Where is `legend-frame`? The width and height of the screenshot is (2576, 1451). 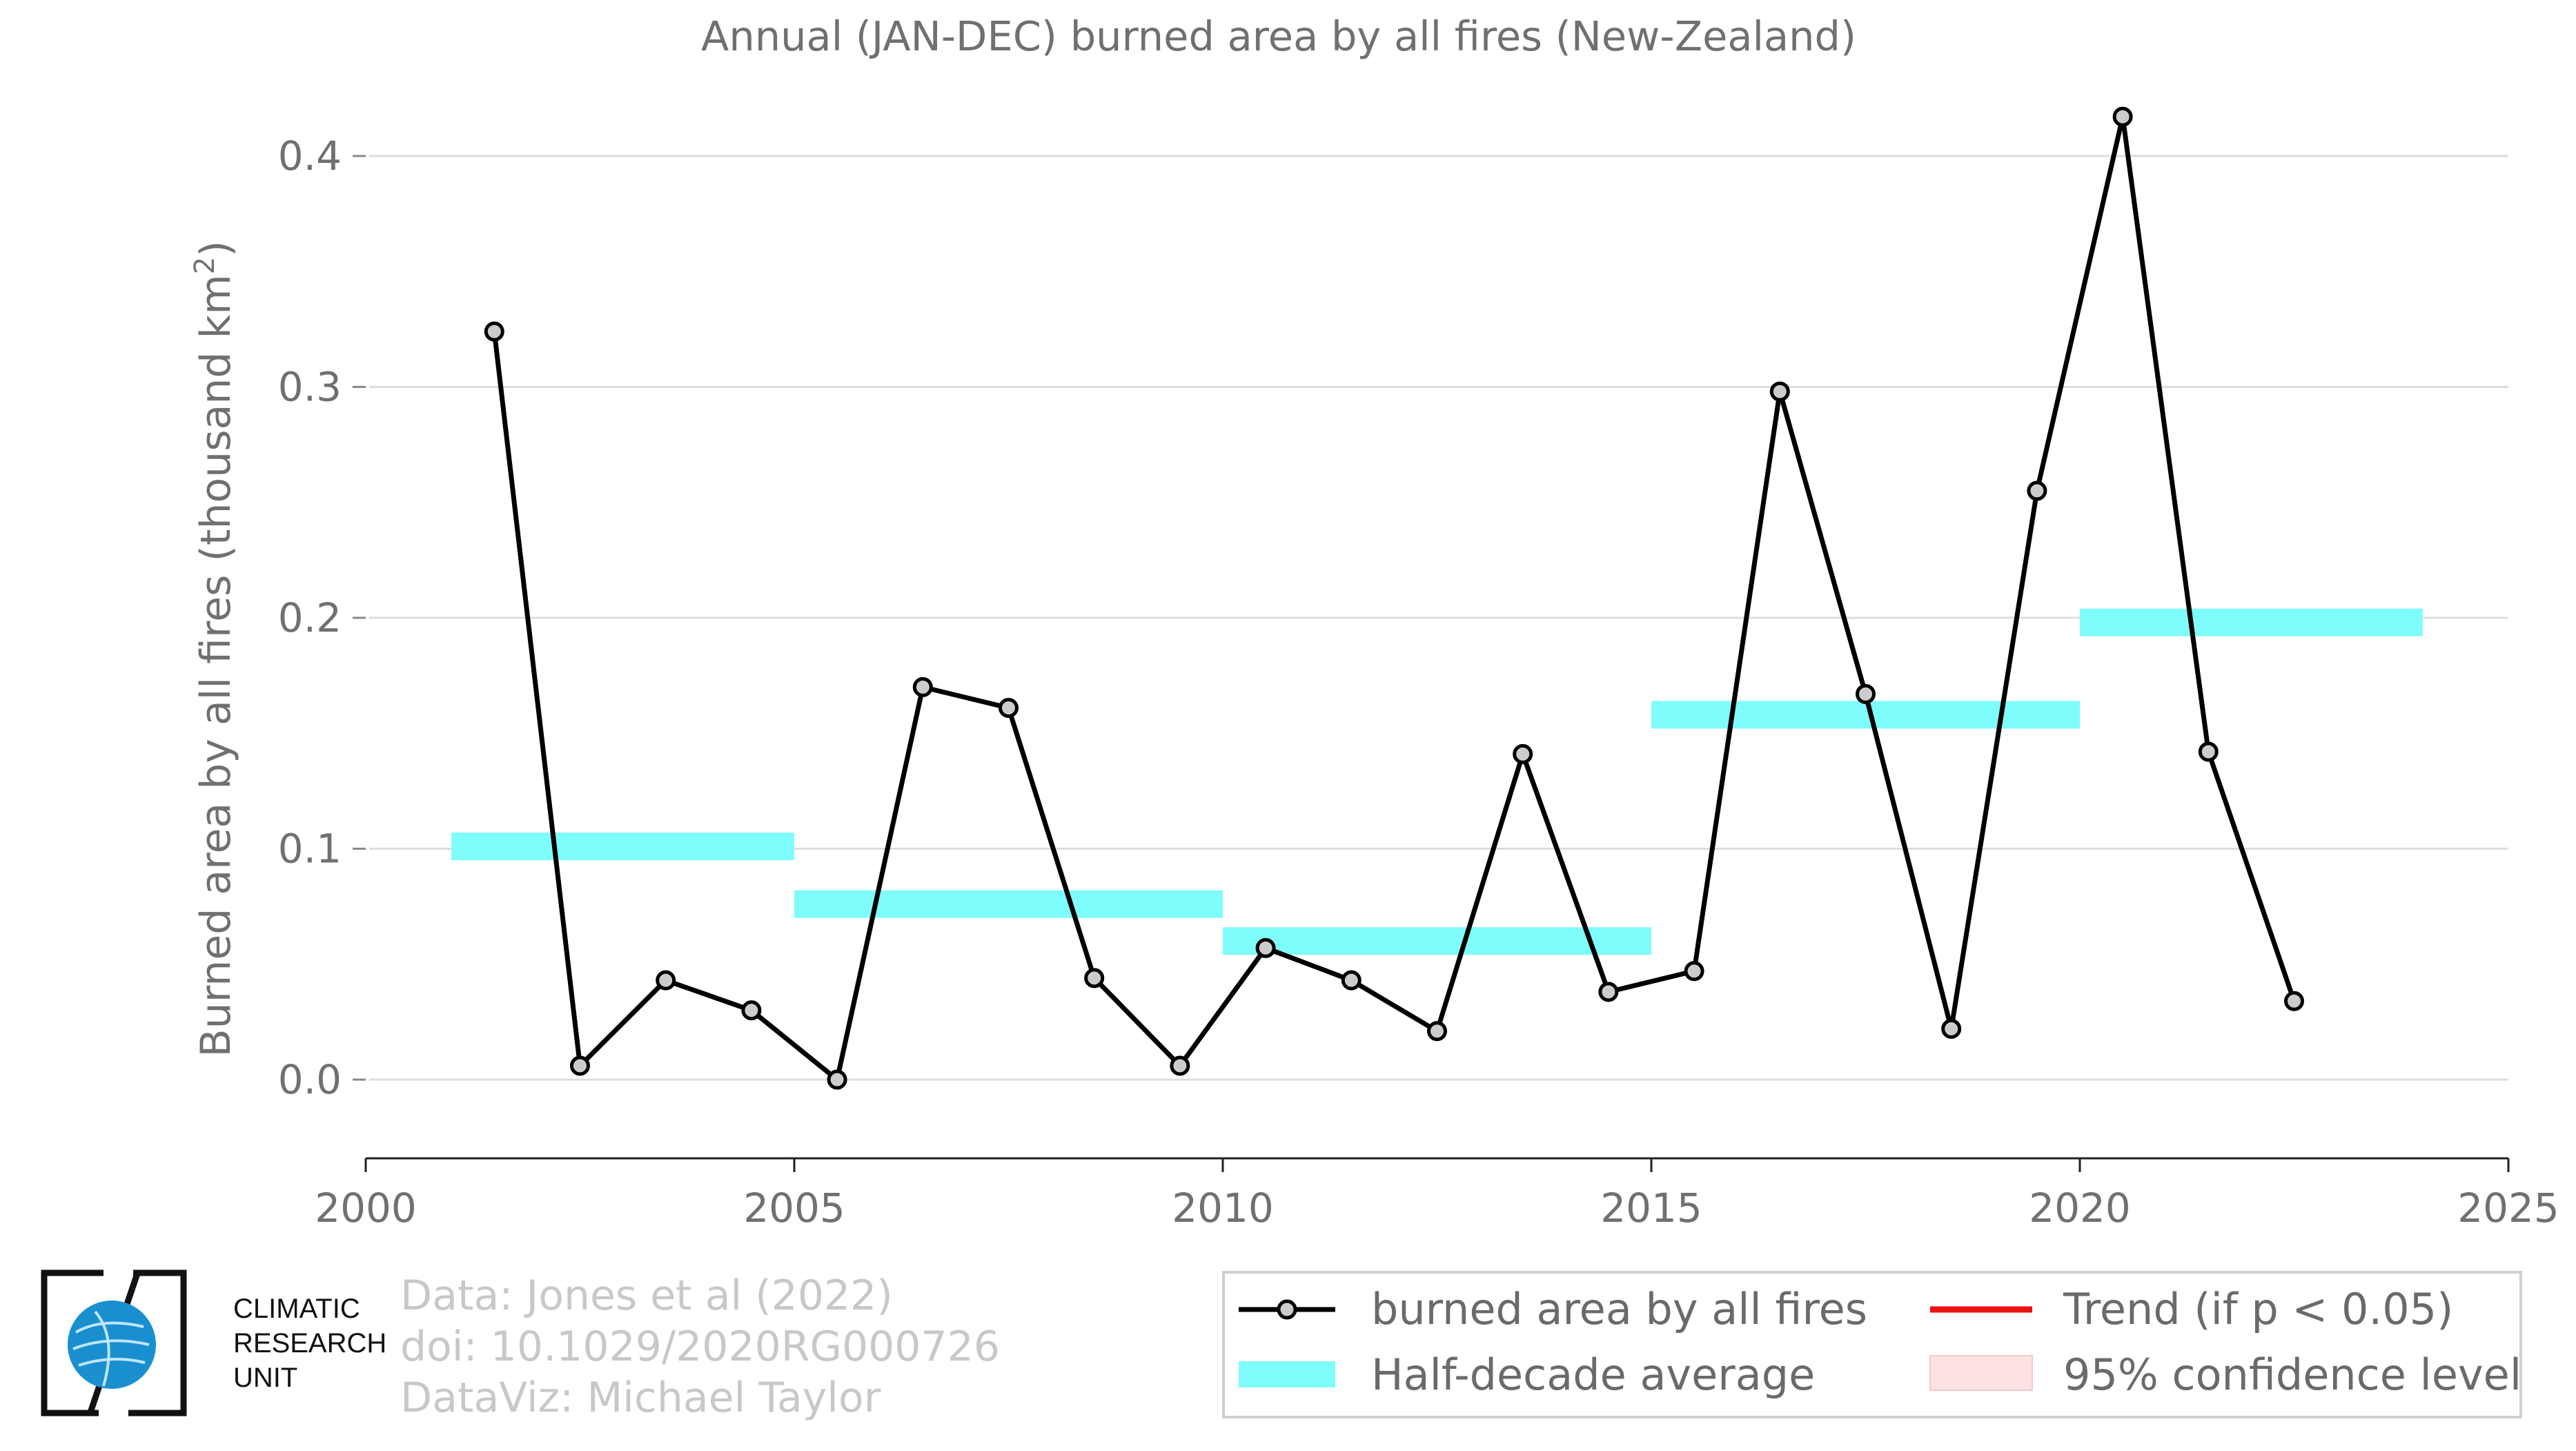 legend-frame is located at coordinates (1872, 1345).